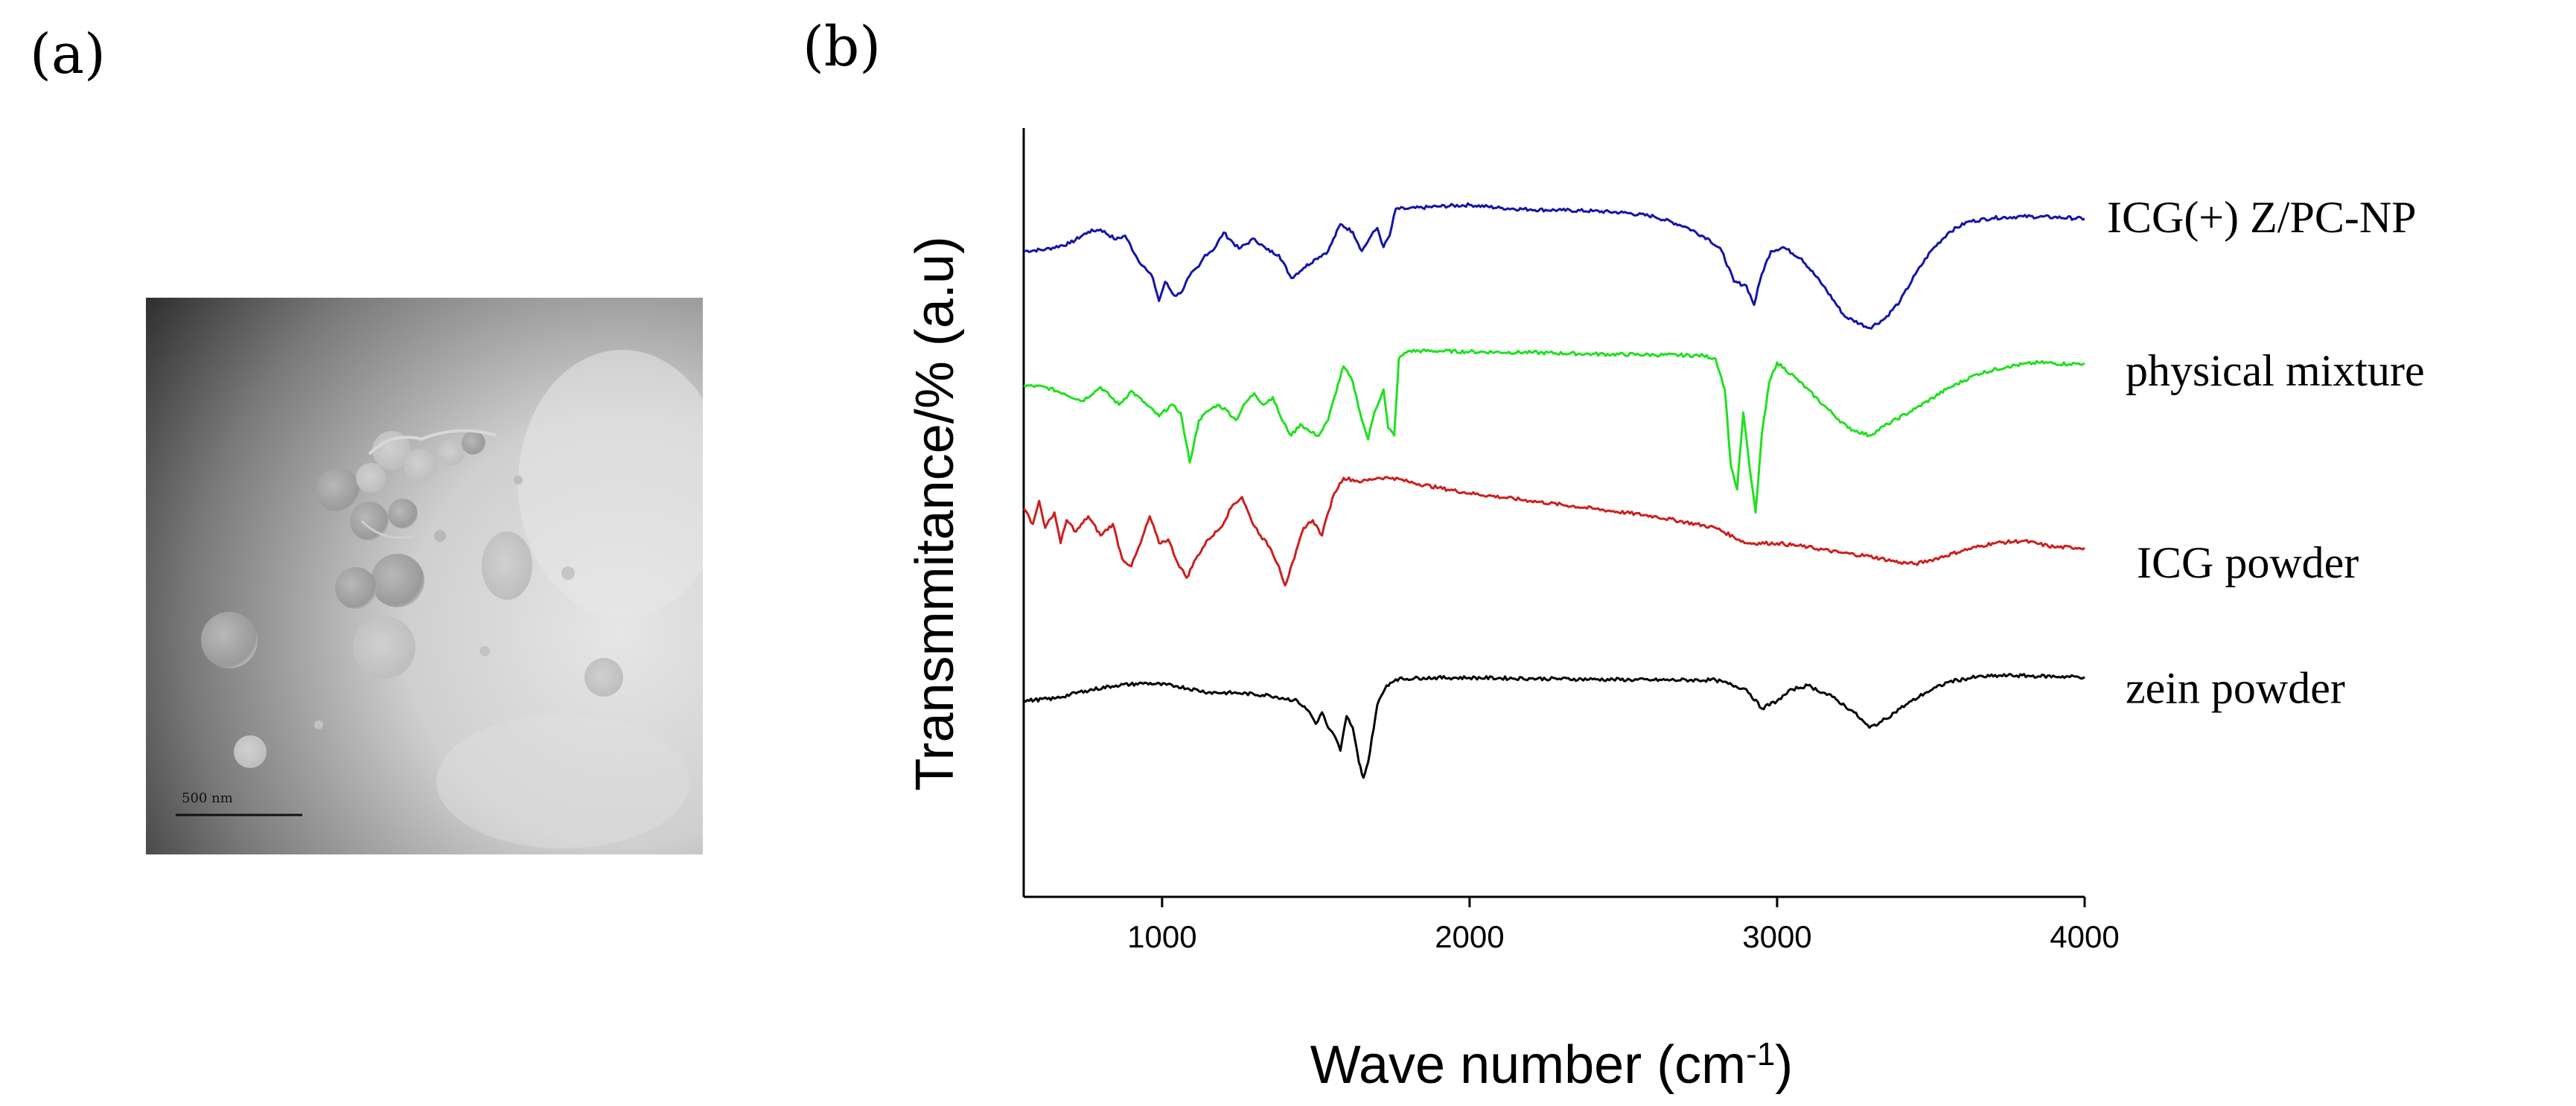 This screenshot has height=1106, width=2576. What do you see at coordinates (2235, 688) in the screenshot?
I see `series-label-3: zein powder` at bounding box center [2235, 688].